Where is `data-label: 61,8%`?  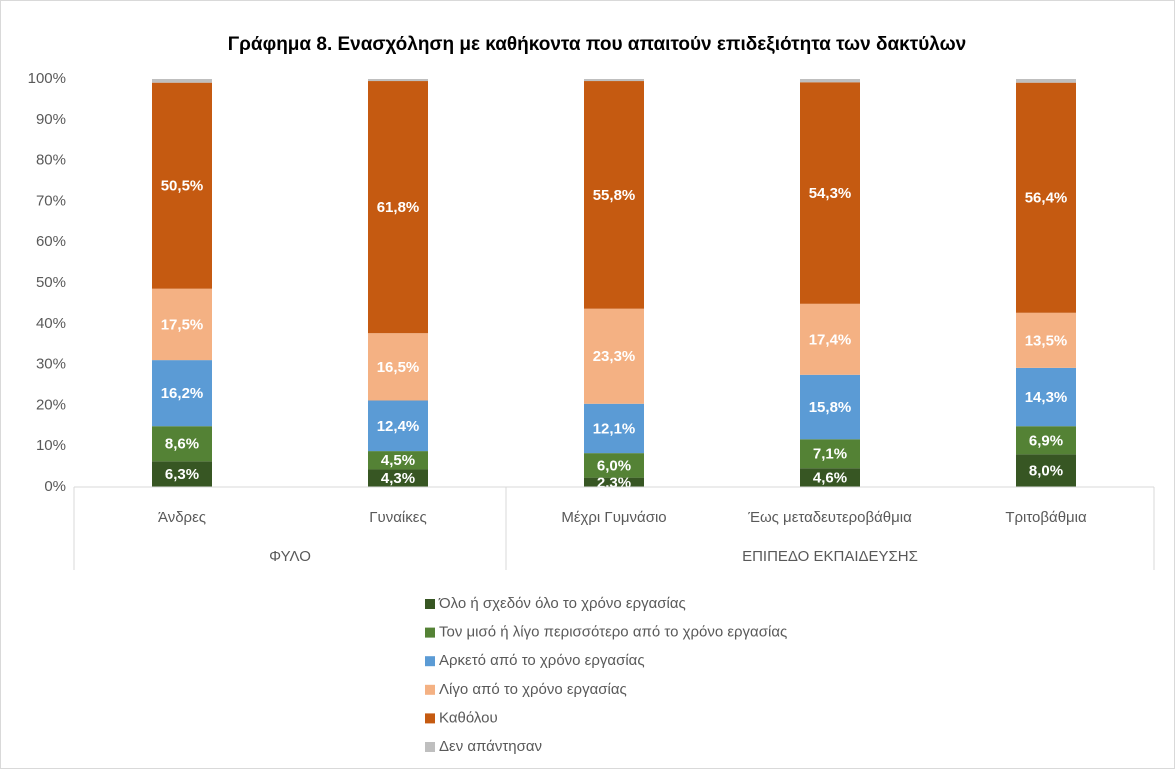
data-label: 61,8% is located at coordinates (398, 207).